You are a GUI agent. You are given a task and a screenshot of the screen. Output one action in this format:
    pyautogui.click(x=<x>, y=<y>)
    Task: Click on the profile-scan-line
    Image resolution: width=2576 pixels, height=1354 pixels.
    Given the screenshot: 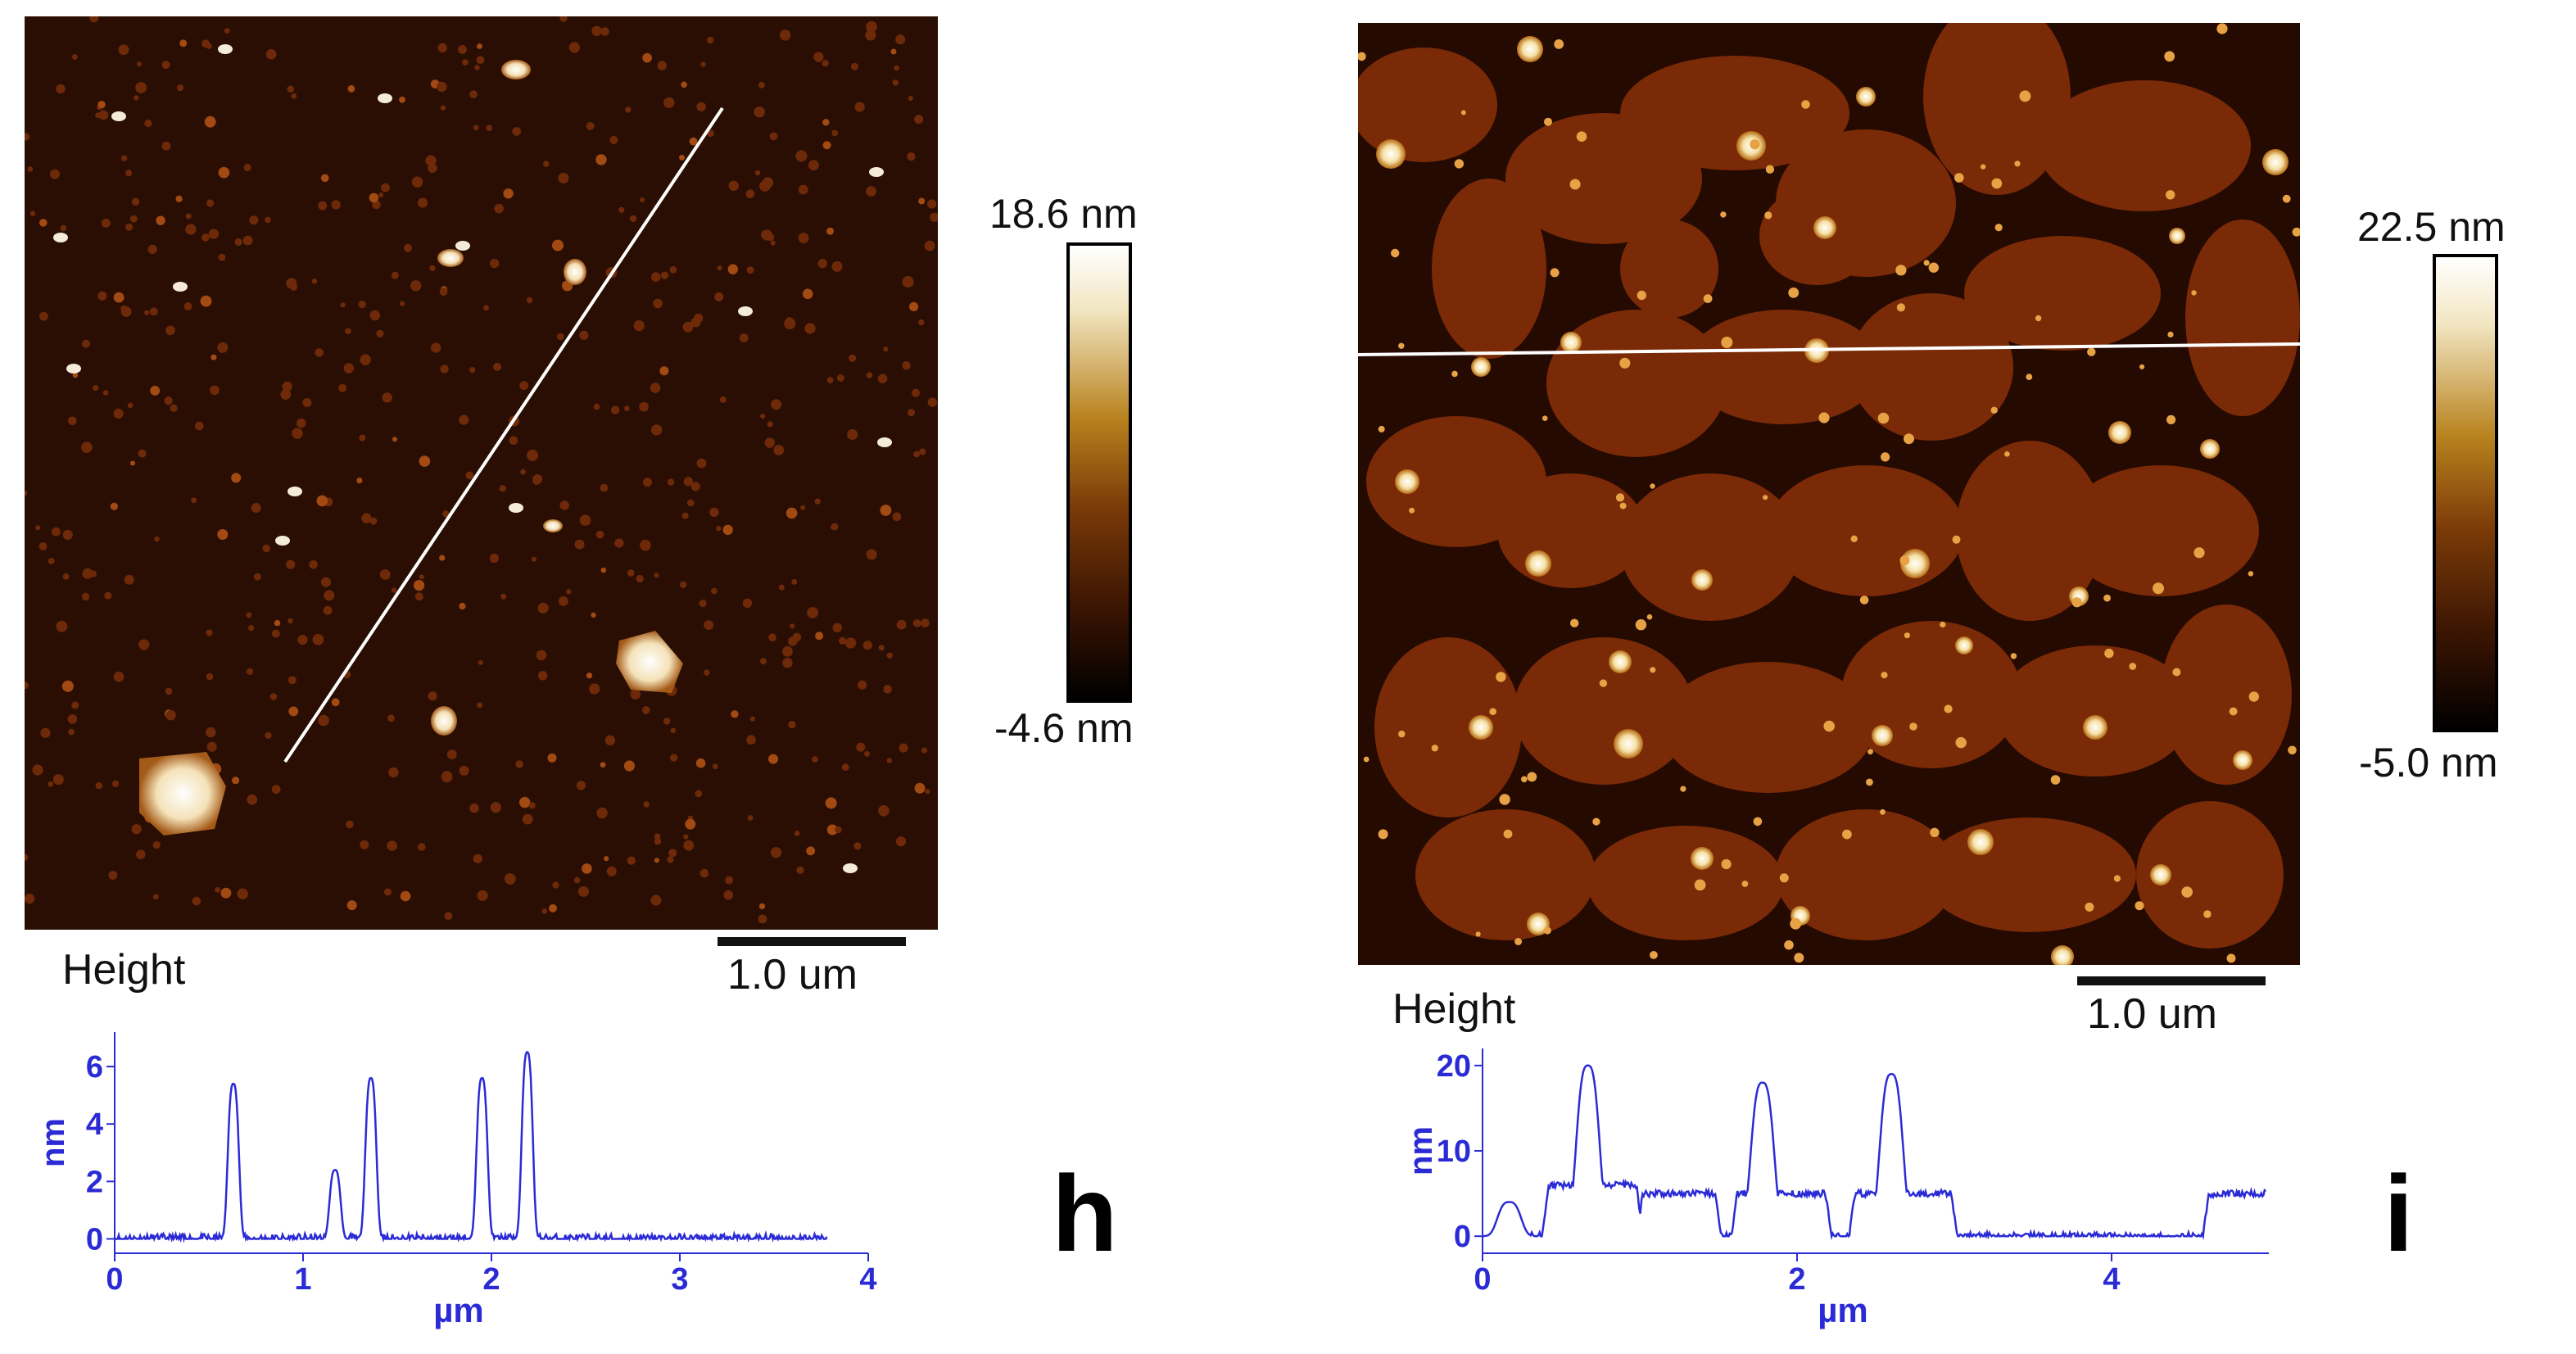 What is the action you would take?
    pyautogui.click(x=503, y=434)
    